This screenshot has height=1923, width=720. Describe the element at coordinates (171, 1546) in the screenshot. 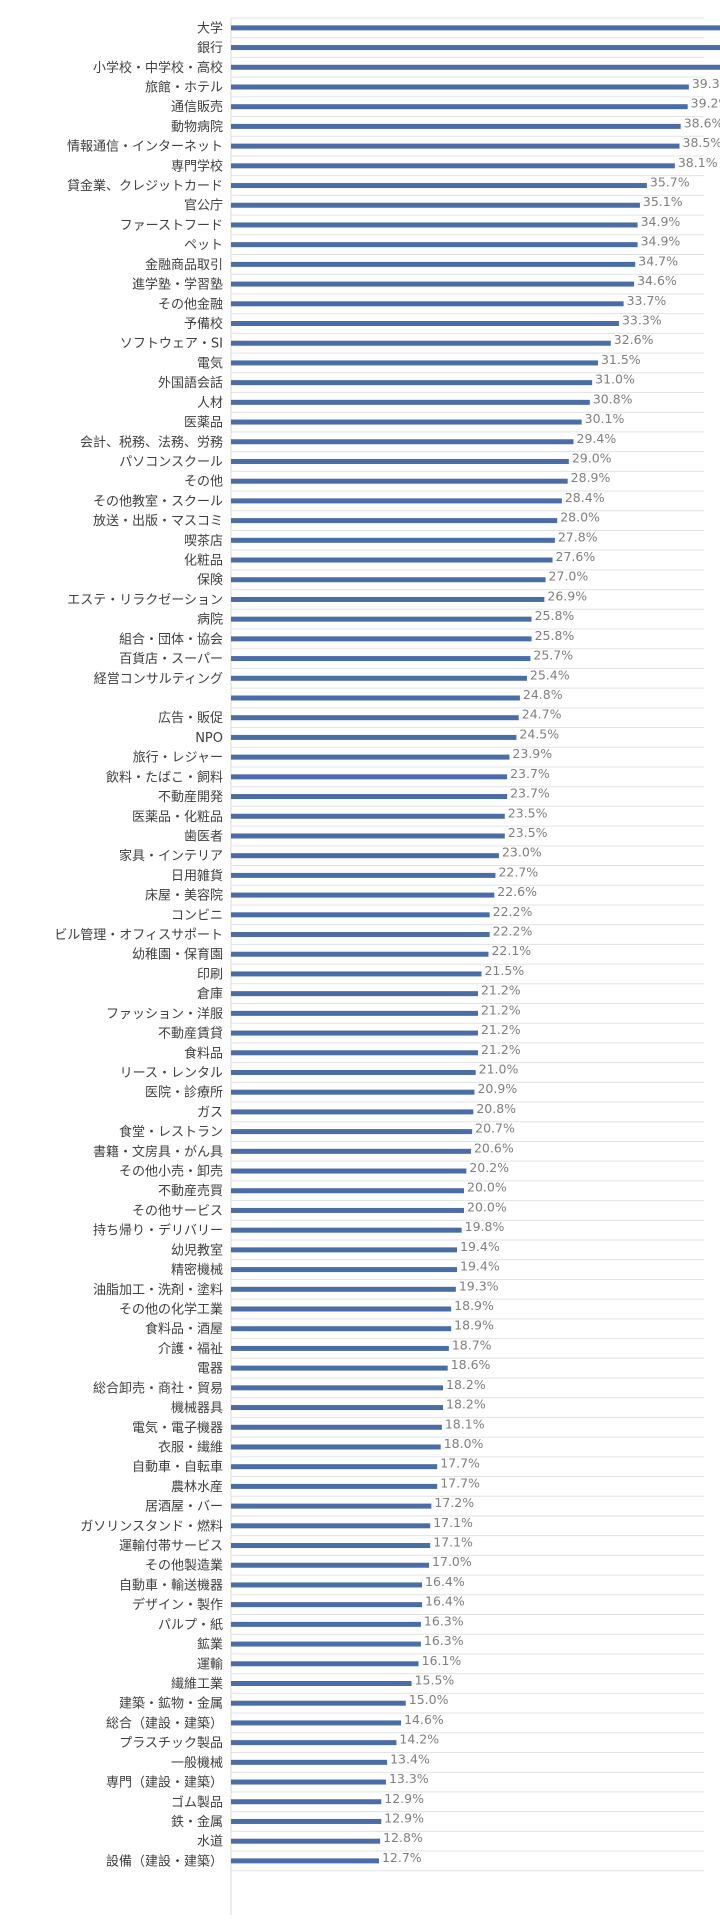

I see `category-label: 運輸付帯サービス` at that location.